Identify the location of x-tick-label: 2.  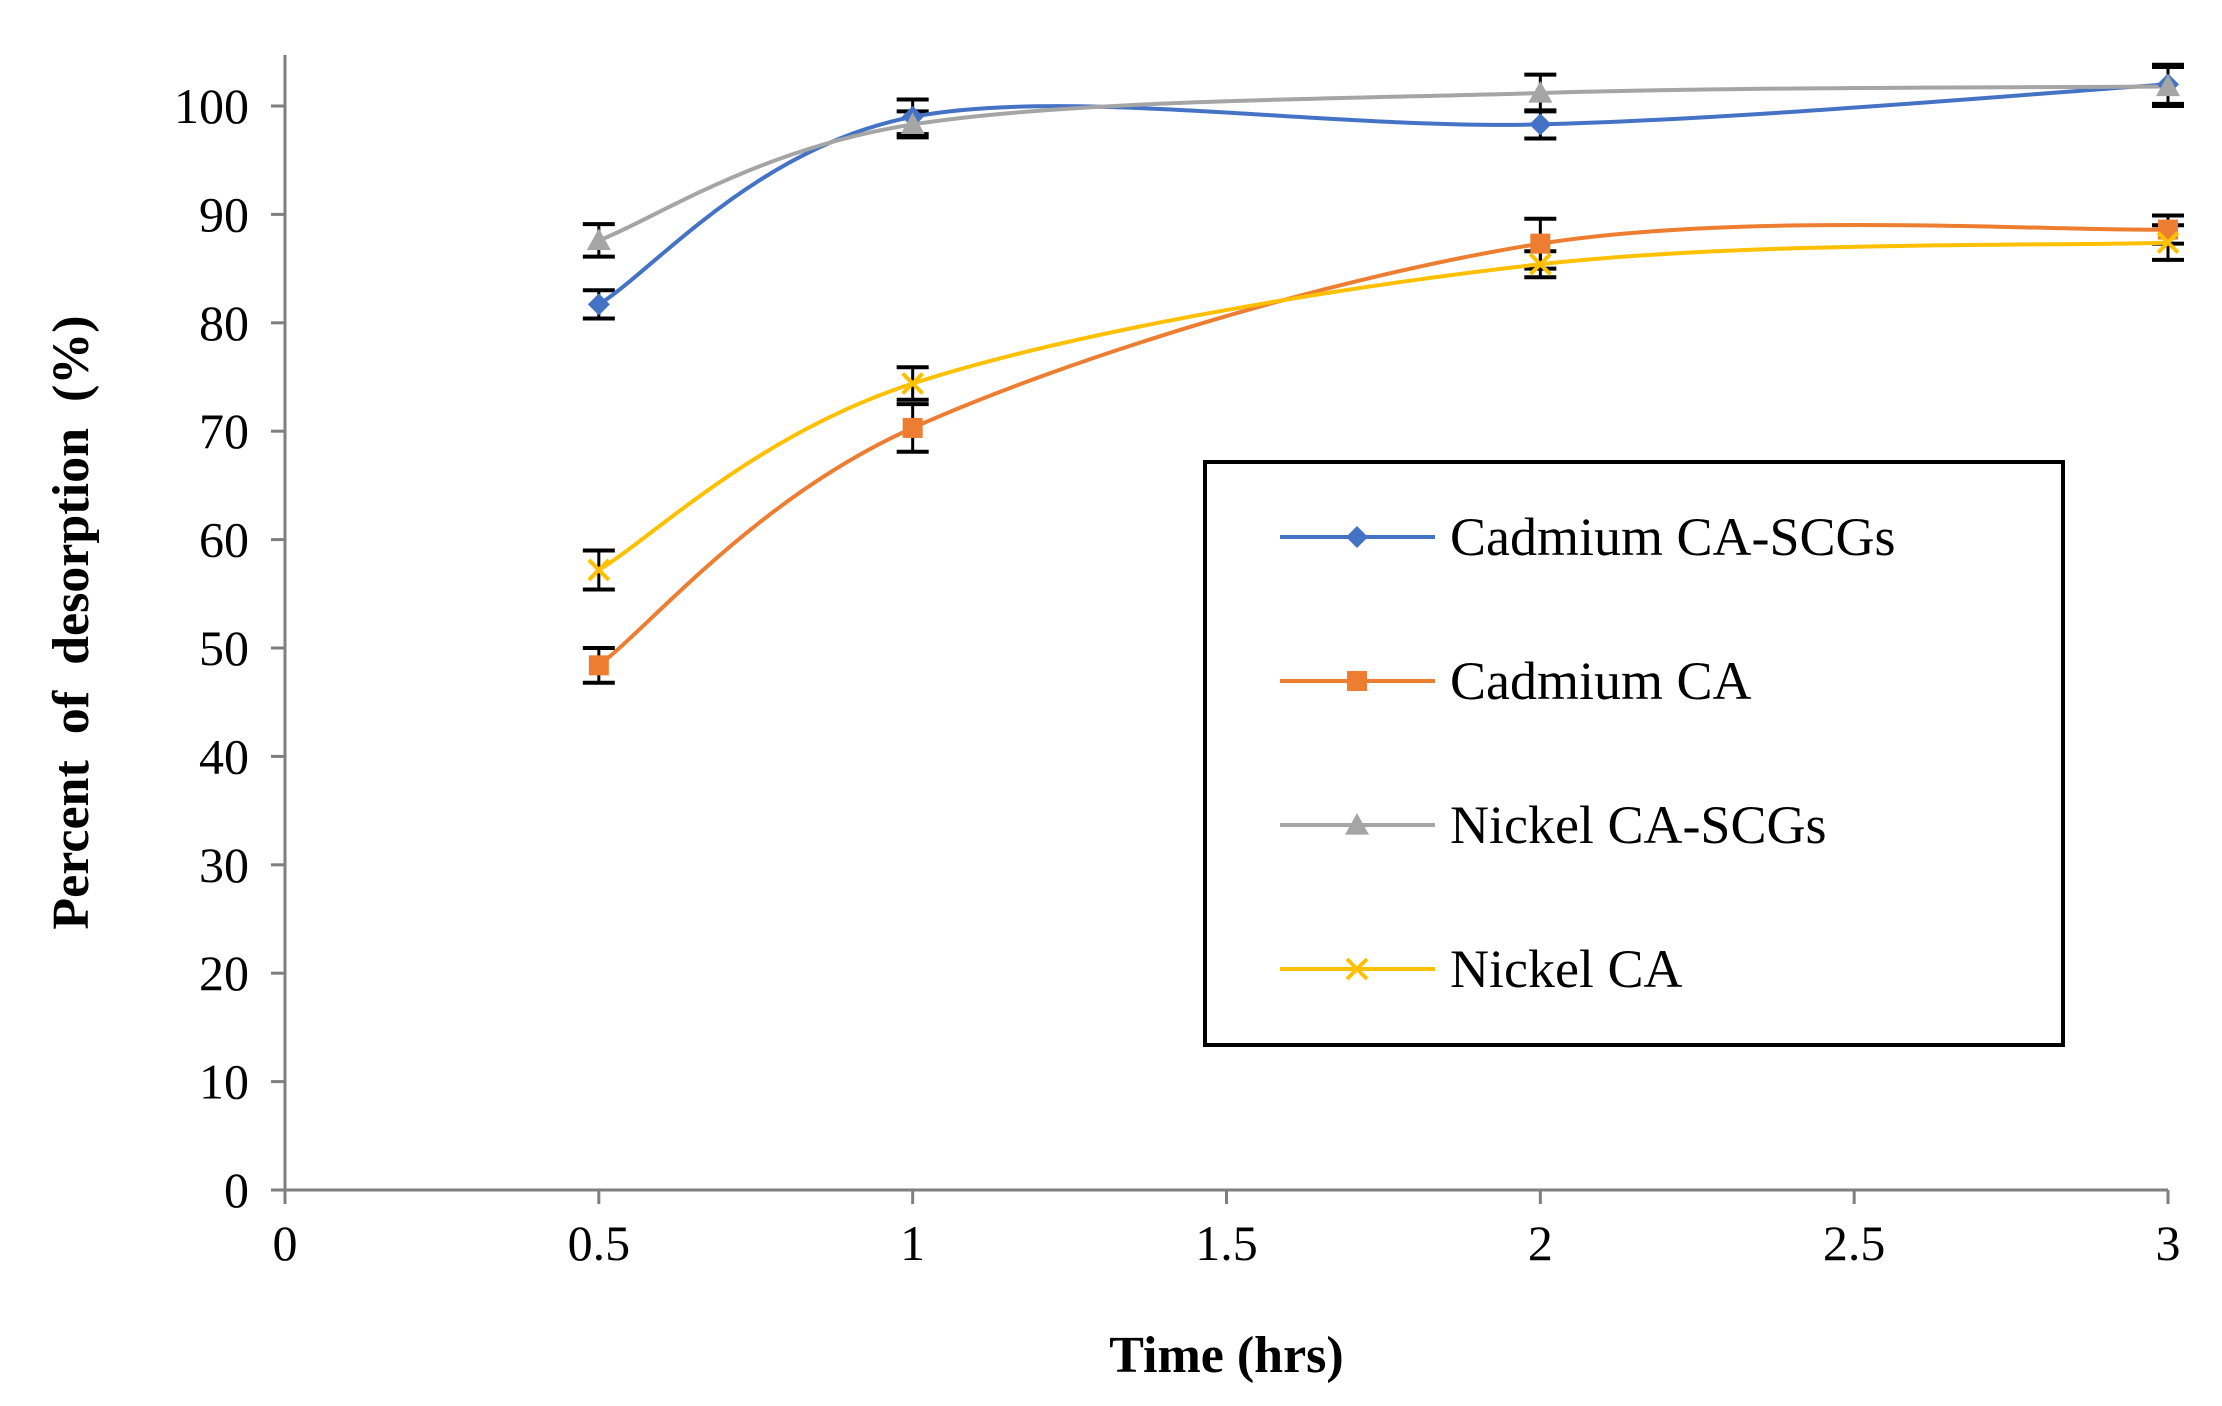
(1540, 1243).